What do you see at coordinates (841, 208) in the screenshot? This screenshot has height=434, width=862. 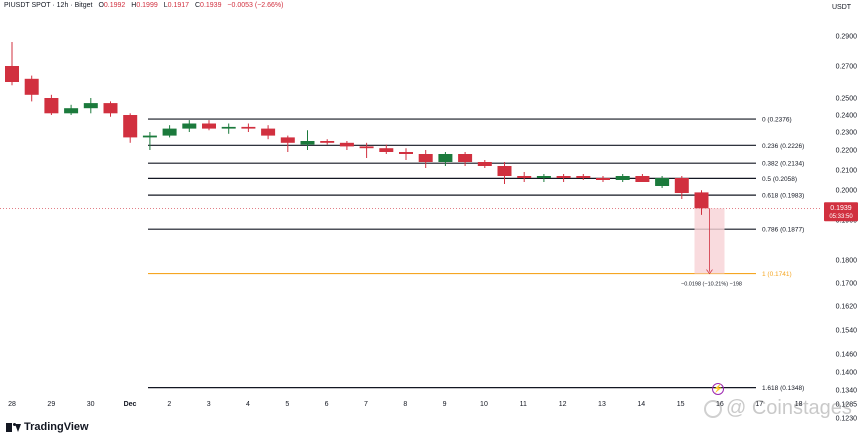 I see `current-price-value: 0.1939` at bounding box center [841, 208].